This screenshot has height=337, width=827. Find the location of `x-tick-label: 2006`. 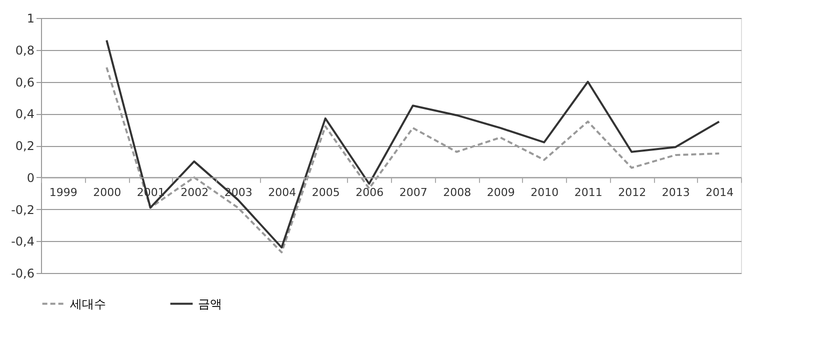

x-tick-label: 2006 is located at coordinates (370, 192).